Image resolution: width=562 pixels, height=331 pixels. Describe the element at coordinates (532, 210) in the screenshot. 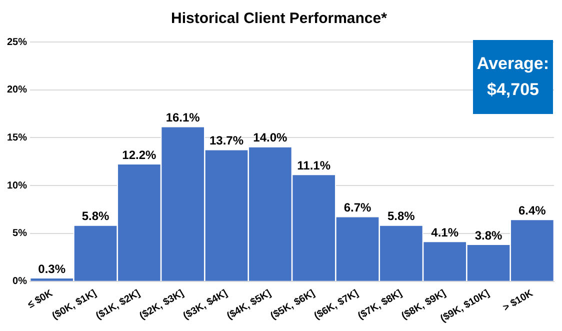

I see `data-label: 6.4%` at that location.